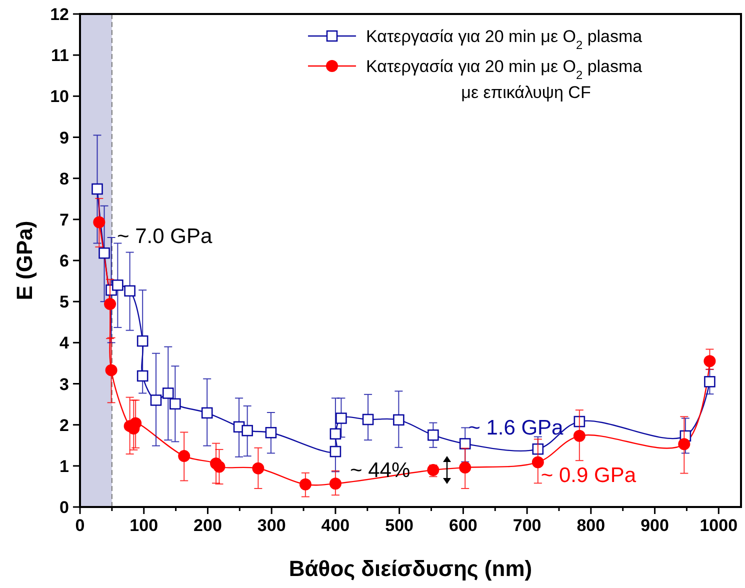 This screenshot has width=745, height=588. What do you see at coordinates (719, 525) in the screenshot?
I see `x-tick-label: 1000` at bounding box center [719, 525].